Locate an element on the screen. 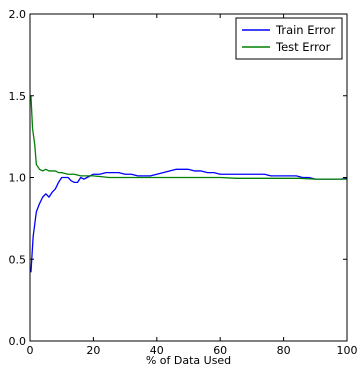 This screenshot has height=367, width=358. y-tick-label: 2.0 is located at coordinates (18, 14).